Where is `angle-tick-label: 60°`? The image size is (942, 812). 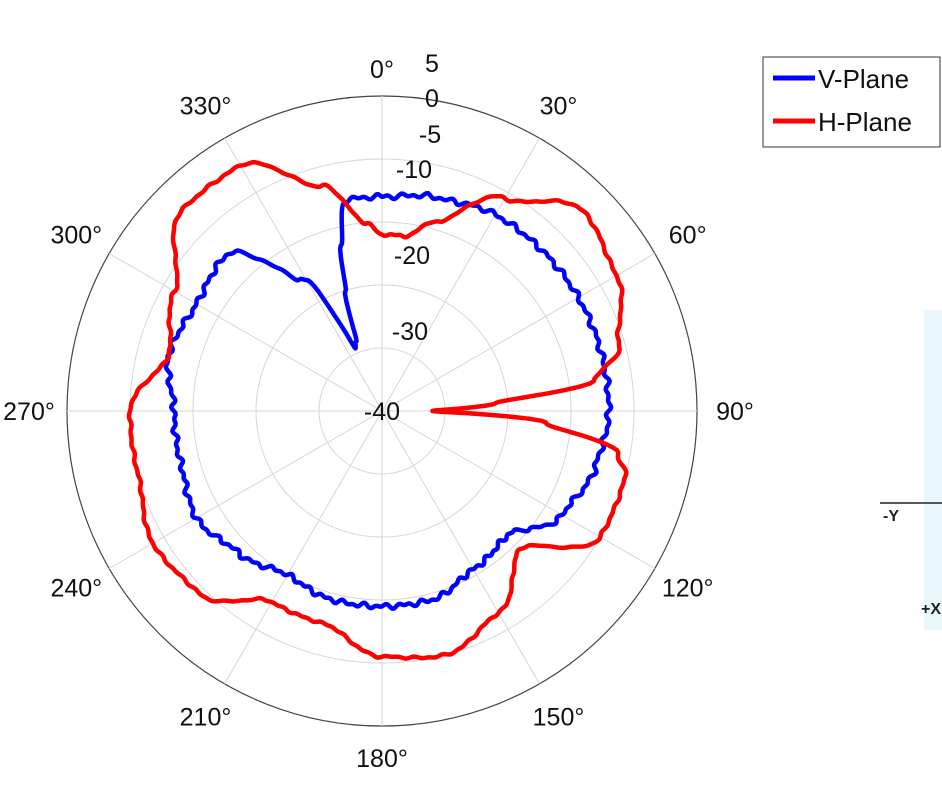
angle-tick-label: 60° is located at coordinates (688, 236).